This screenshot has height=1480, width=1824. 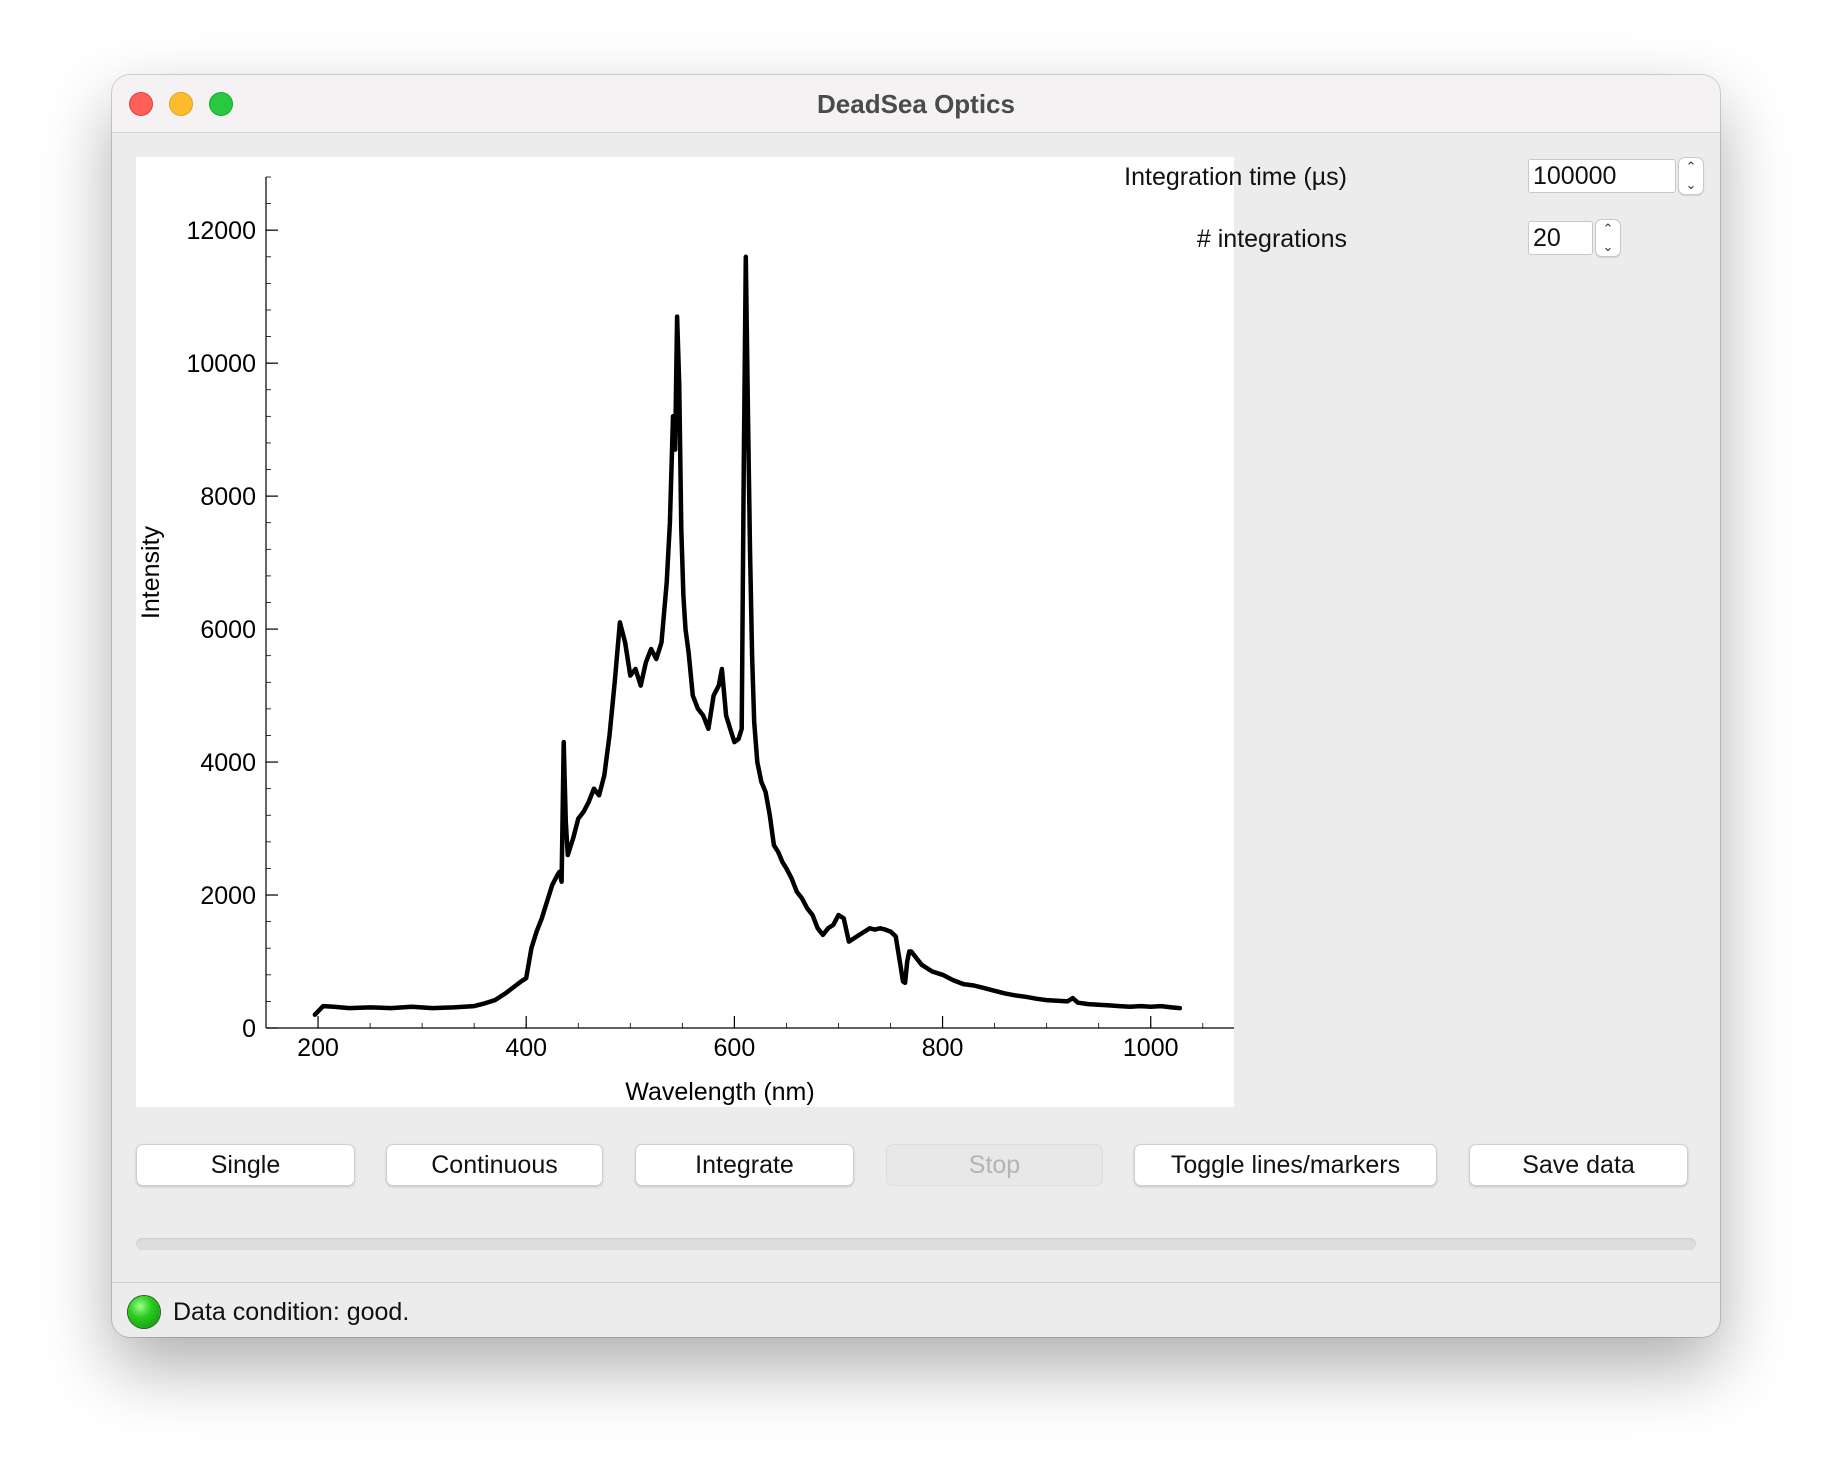 What do you see at coordinates (221, 104) in the screenshot?
I see `zoom-window-icon` at bounding box center [221, 104].